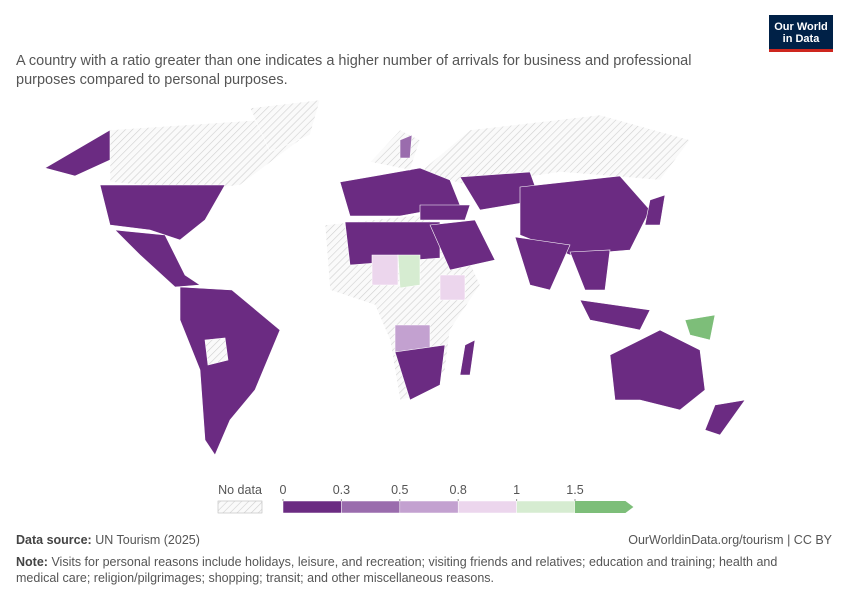 The width and height of the screenshot is (850, 600). I want to click on source-link: OurWorldinData.org/tourism | CC BY, so click(730, 540).